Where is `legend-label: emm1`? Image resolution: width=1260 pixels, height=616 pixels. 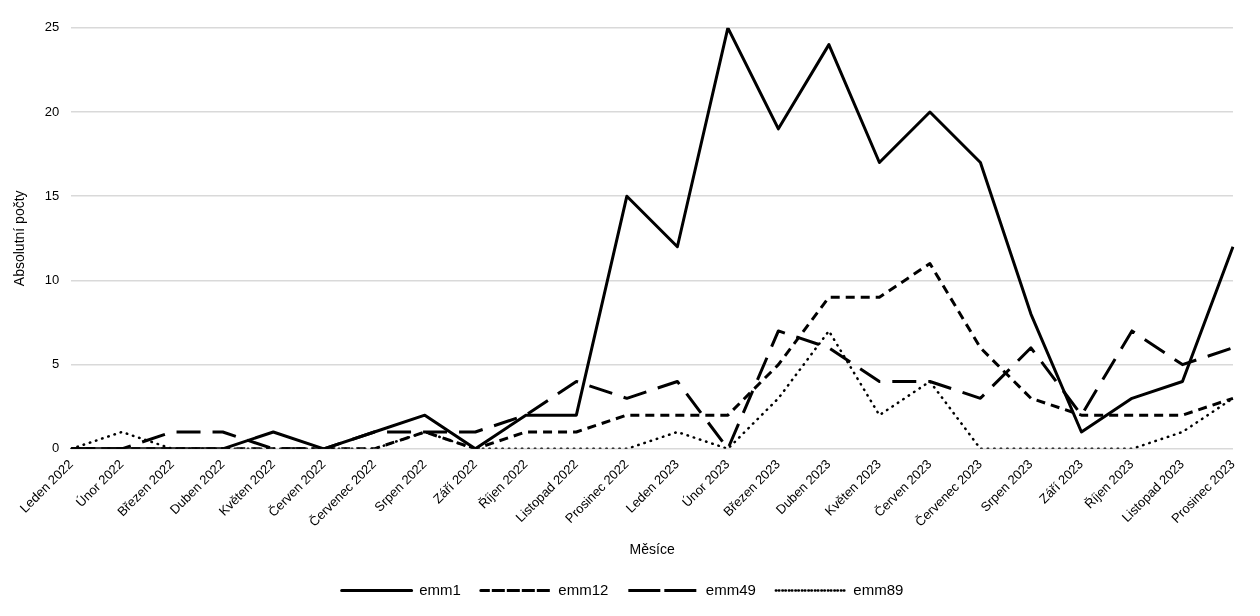
legend-label: emm1 is located at coordinates (440, 589).